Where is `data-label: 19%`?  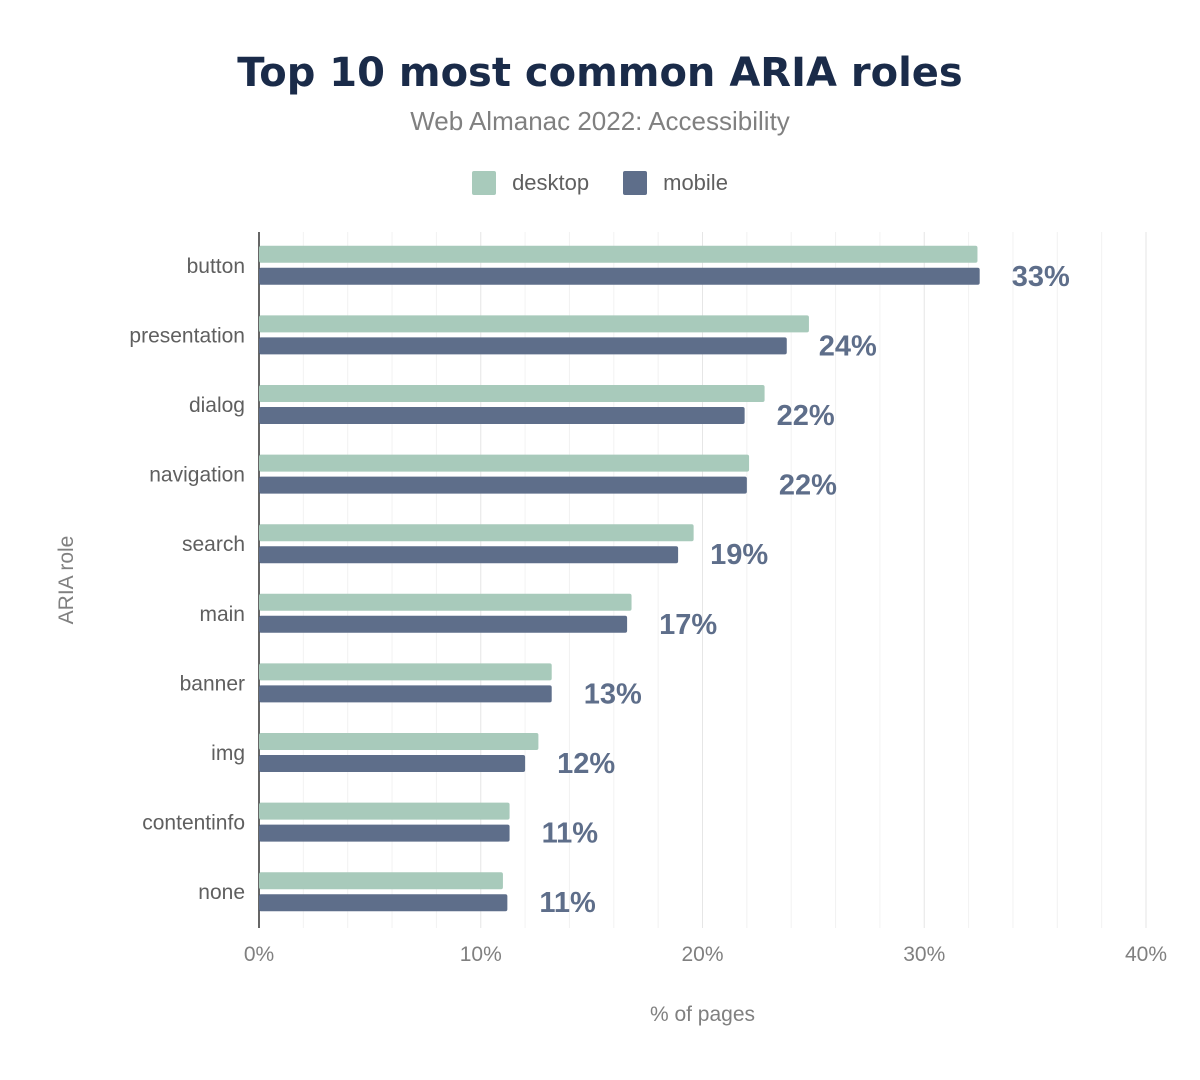
data-label: 19% is located at coordinates (739, 555).